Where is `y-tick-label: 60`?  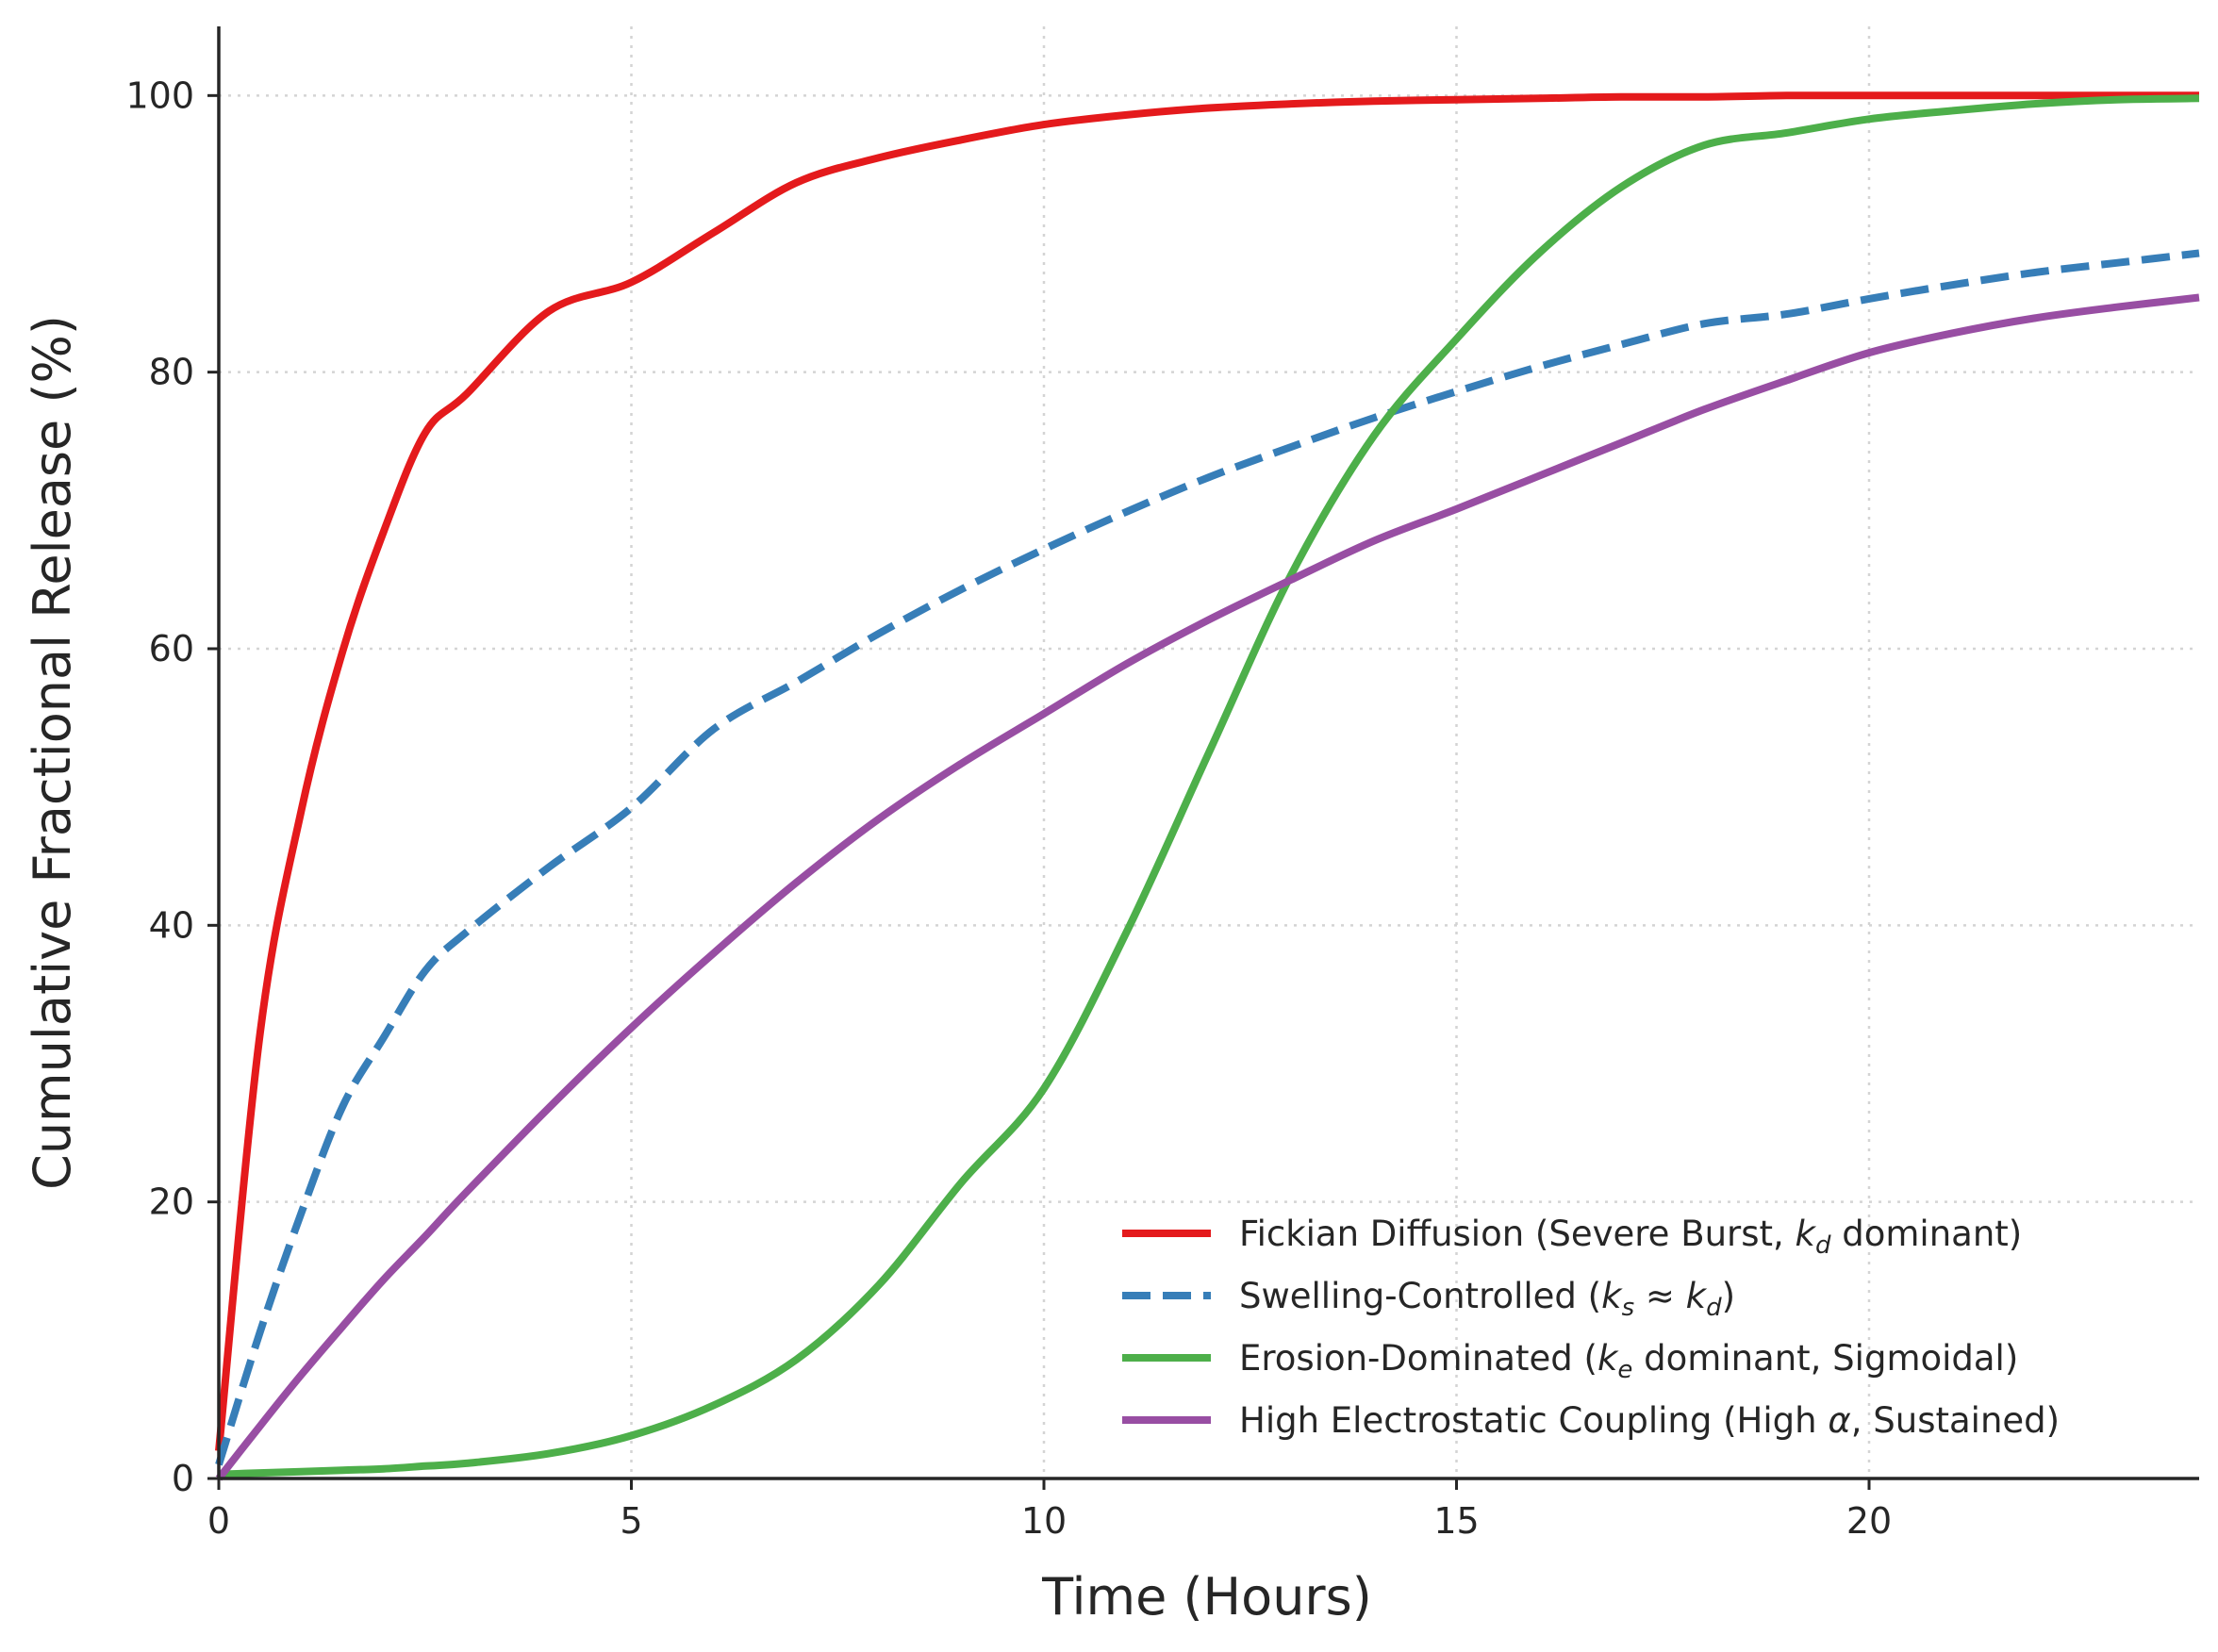 y-tick-label: 60 is located at coordinates (172, 648).